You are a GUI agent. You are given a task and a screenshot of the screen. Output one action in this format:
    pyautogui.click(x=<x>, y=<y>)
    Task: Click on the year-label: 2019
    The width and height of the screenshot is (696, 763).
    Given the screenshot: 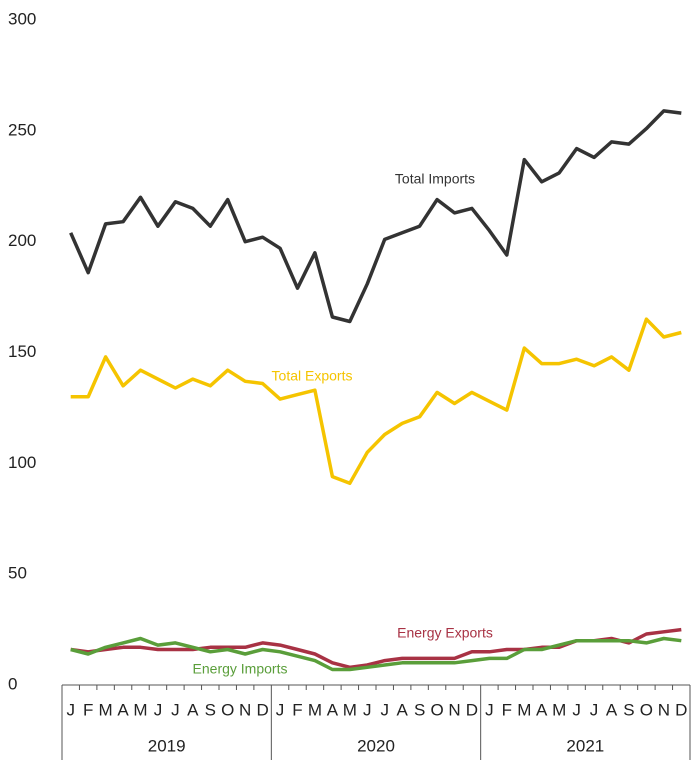 What is the action you would take?
    pyautogui.click(x=167, y=745)
    